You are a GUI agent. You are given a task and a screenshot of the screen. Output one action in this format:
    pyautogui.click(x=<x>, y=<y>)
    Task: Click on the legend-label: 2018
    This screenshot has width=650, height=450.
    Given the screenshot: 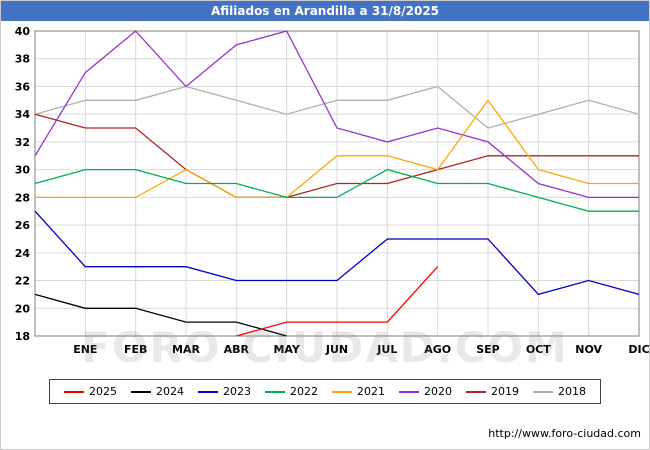 What is the action you would take?
    pyautogui.click(x=572, y=391)
    